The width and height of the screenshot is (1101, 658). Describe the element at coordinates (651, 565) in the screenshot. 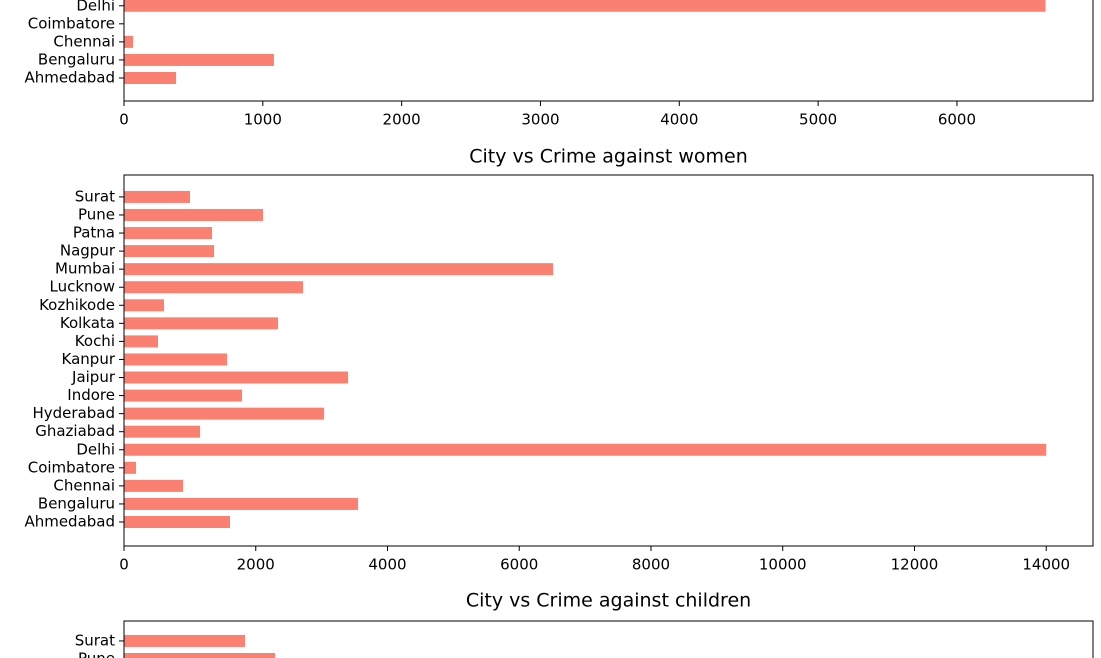

I see `x-tick-label: 8000` at that location.